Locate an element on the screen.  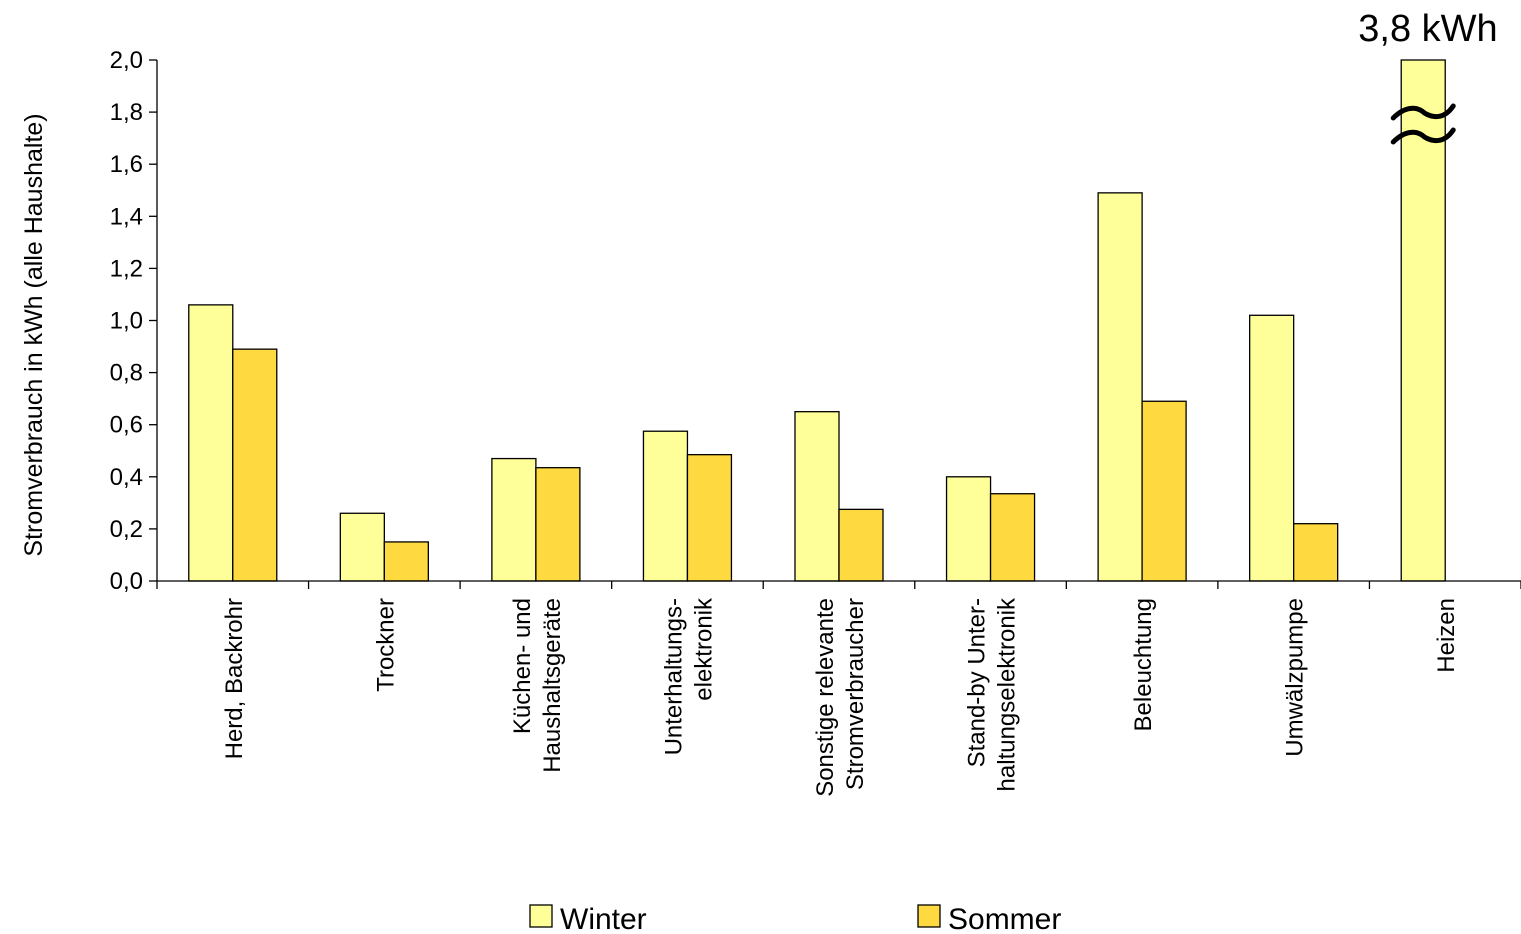
y-tick-label: 1,6 is located at coordinates (126, 164).